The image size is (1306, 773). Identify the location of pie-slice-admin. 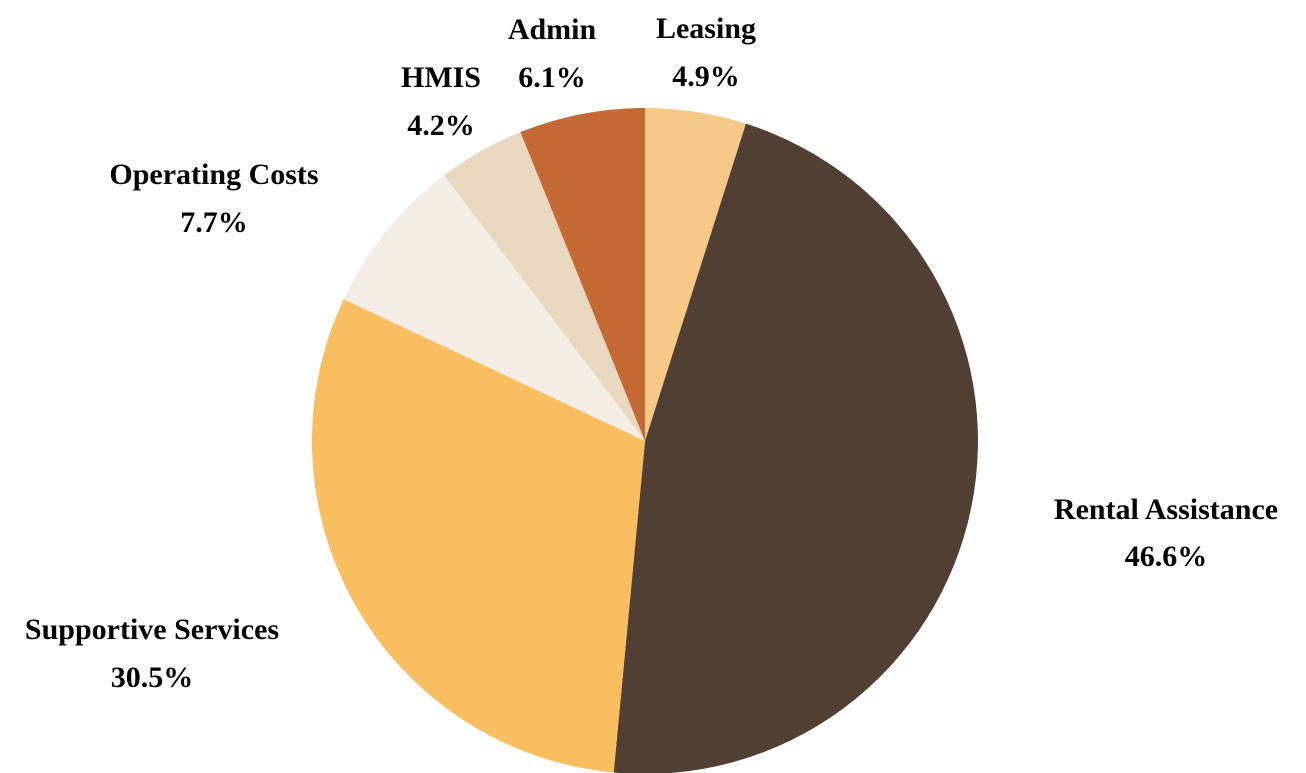
(582, 274).